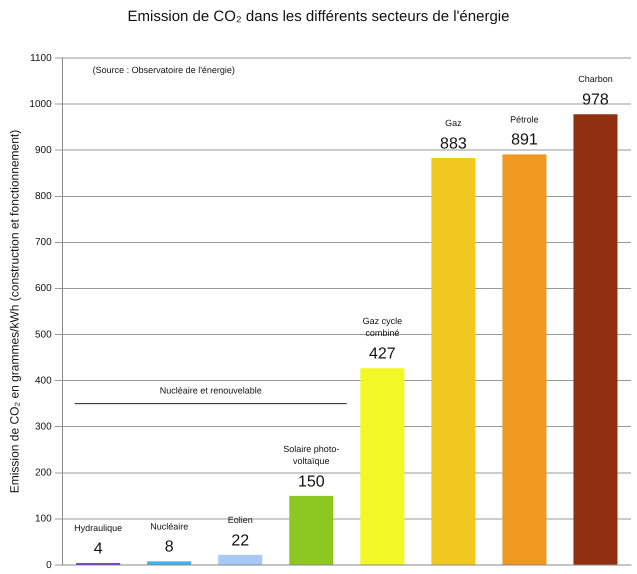 The width and height of the screenshot is (637, 574). Describe the element at coordinates (240, 541) in the screenshot. I see `data-label: 22` at that location.